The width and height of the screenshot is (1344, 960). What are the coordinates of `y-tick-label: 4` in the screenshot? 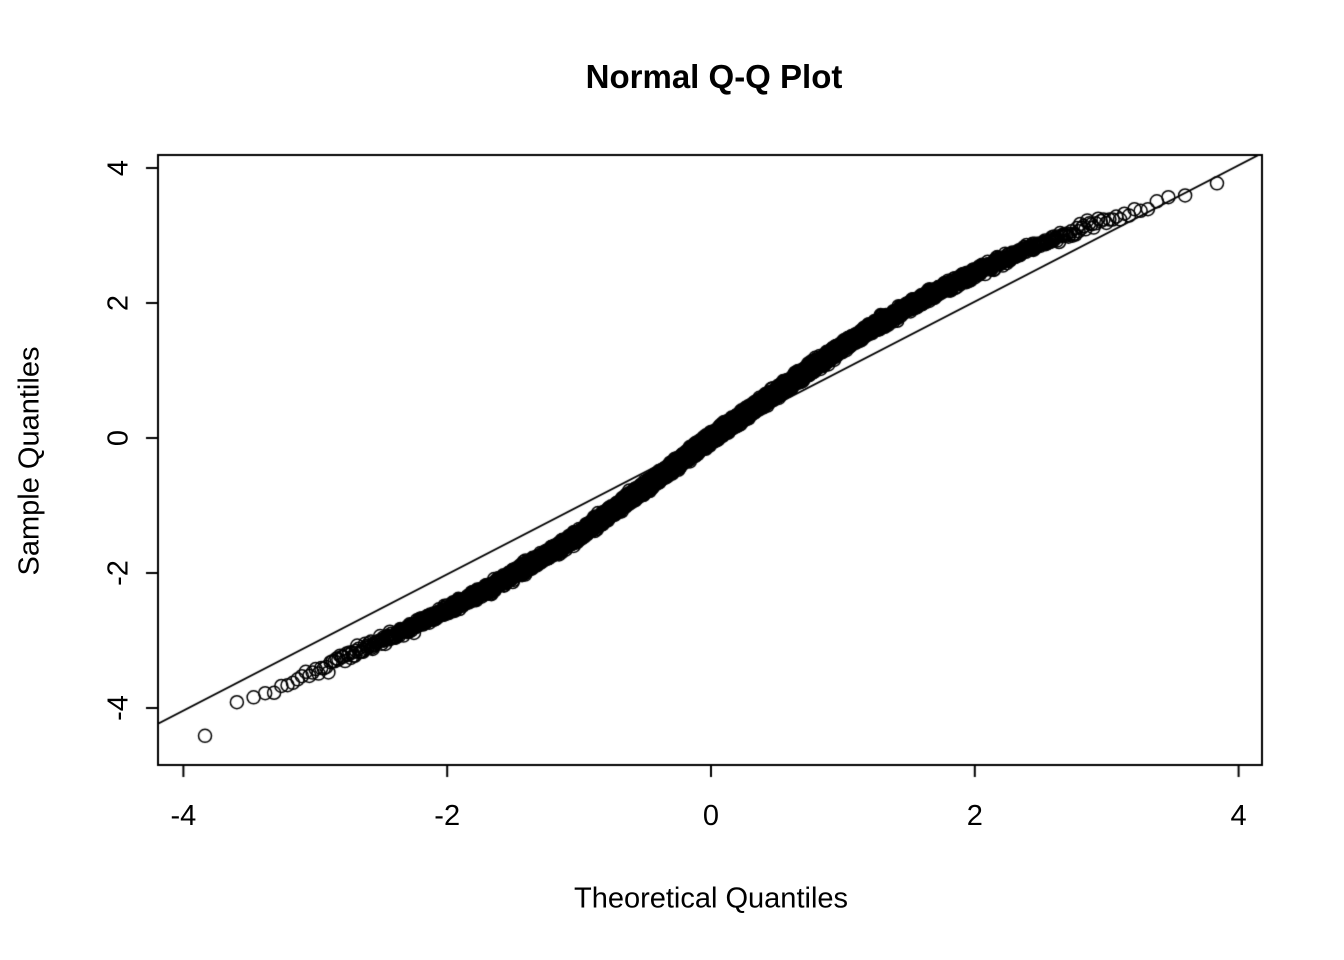 It's located at (118, 168).